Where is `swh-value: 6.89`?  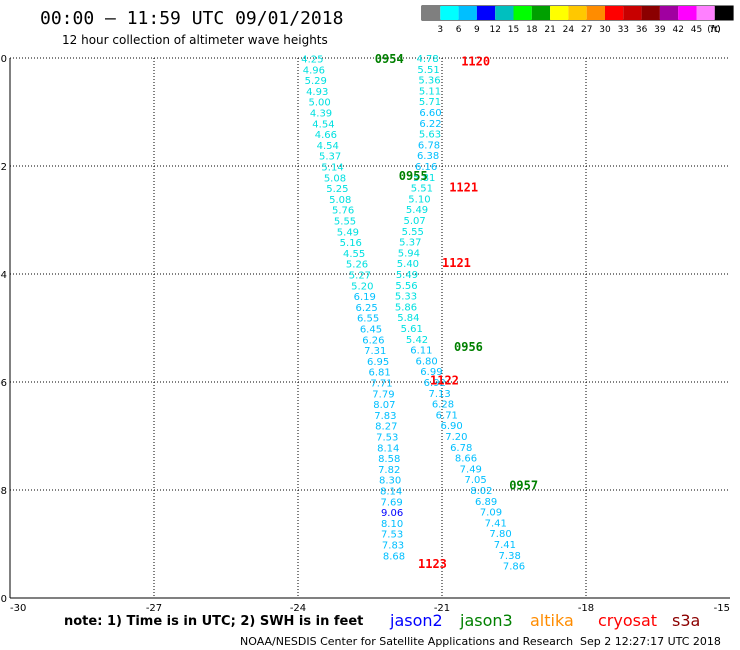 swh-value: 6.89 is located at coordinates (486, 502).